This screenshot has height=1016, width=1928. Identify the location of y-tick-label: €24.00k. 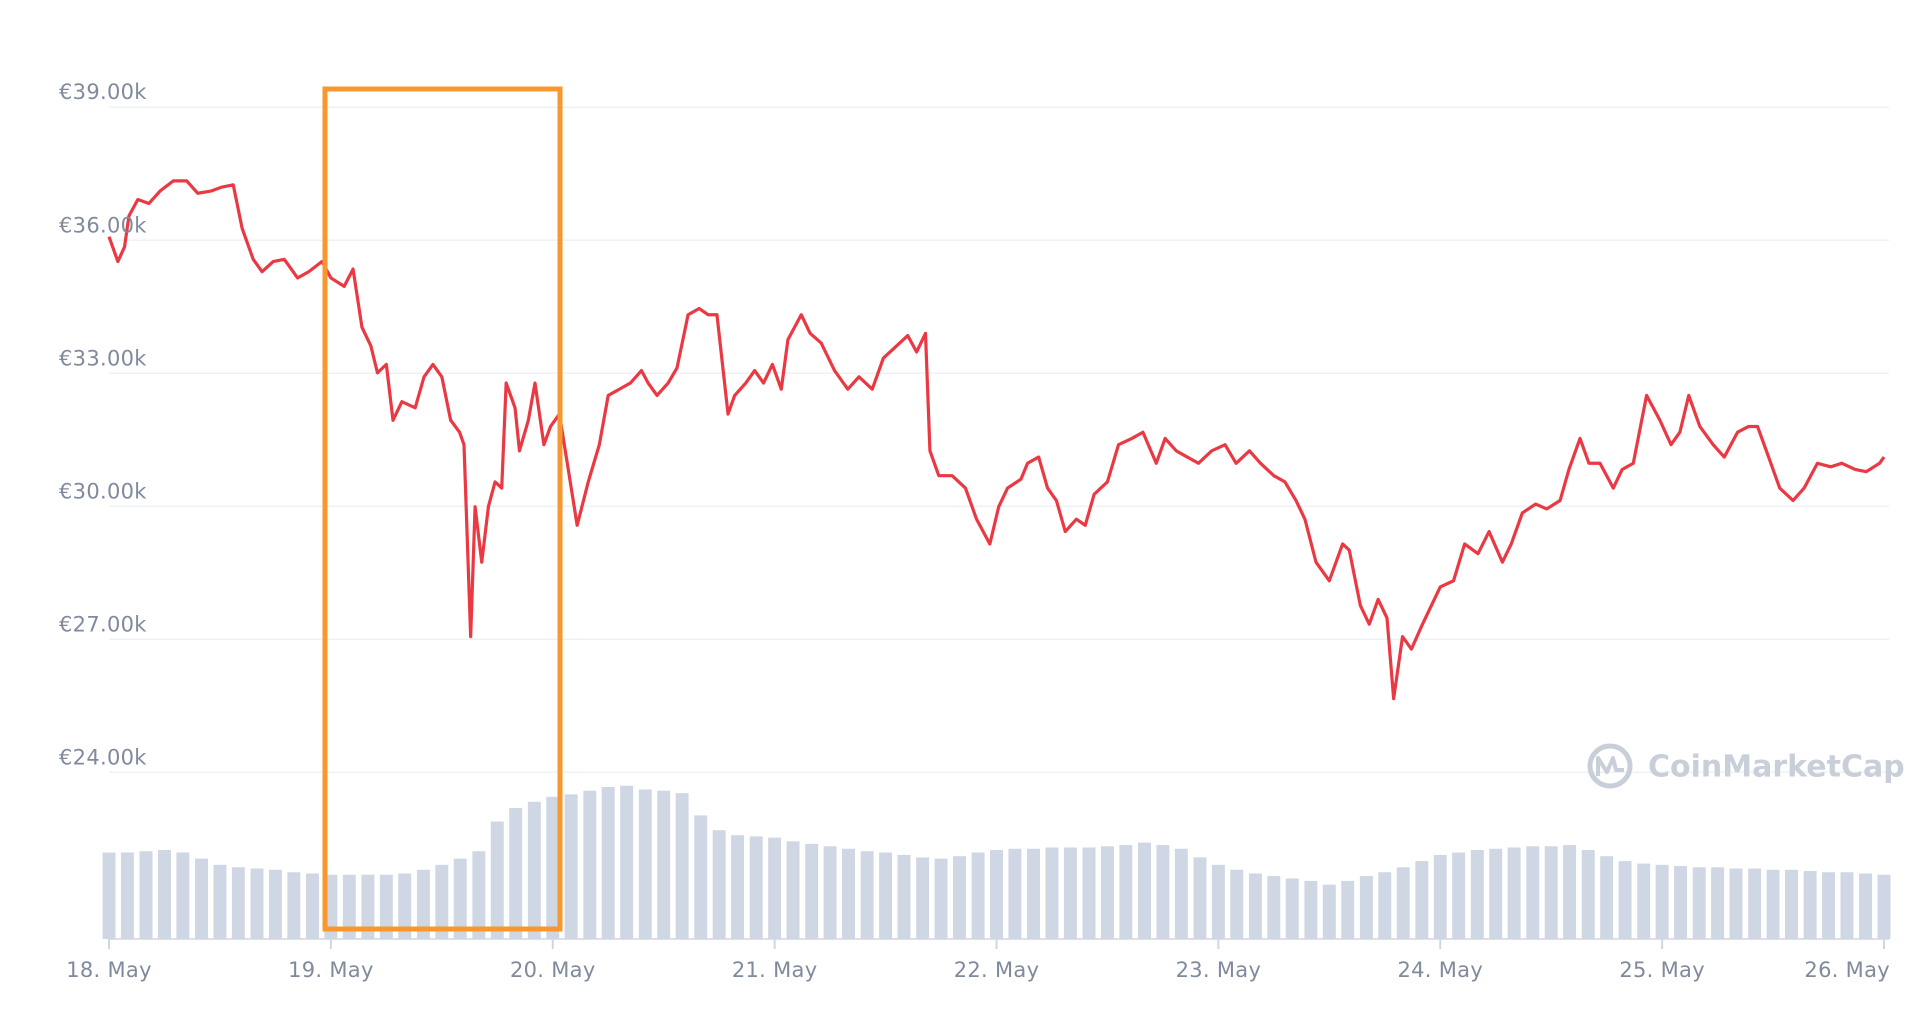
(103, 757).